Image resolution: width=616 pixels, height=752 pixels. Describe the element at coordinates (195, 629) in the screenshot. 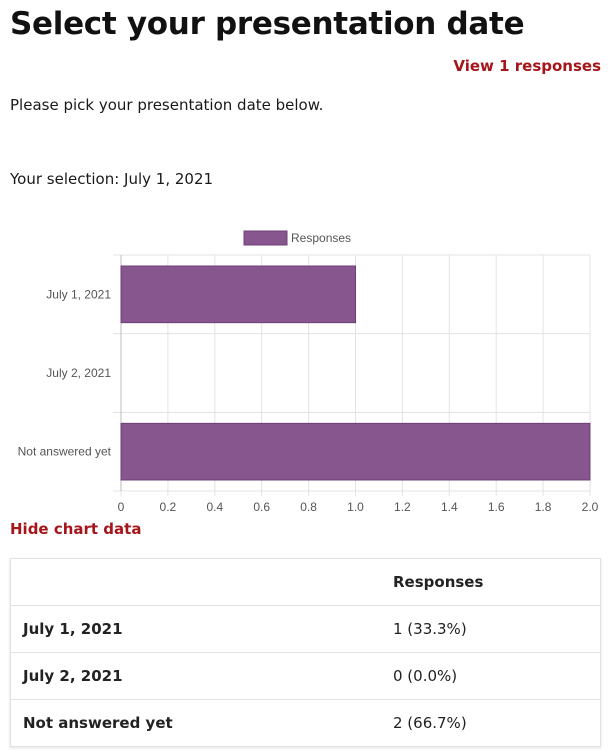

I see `table-row-label: July 1, 2021` at that location.